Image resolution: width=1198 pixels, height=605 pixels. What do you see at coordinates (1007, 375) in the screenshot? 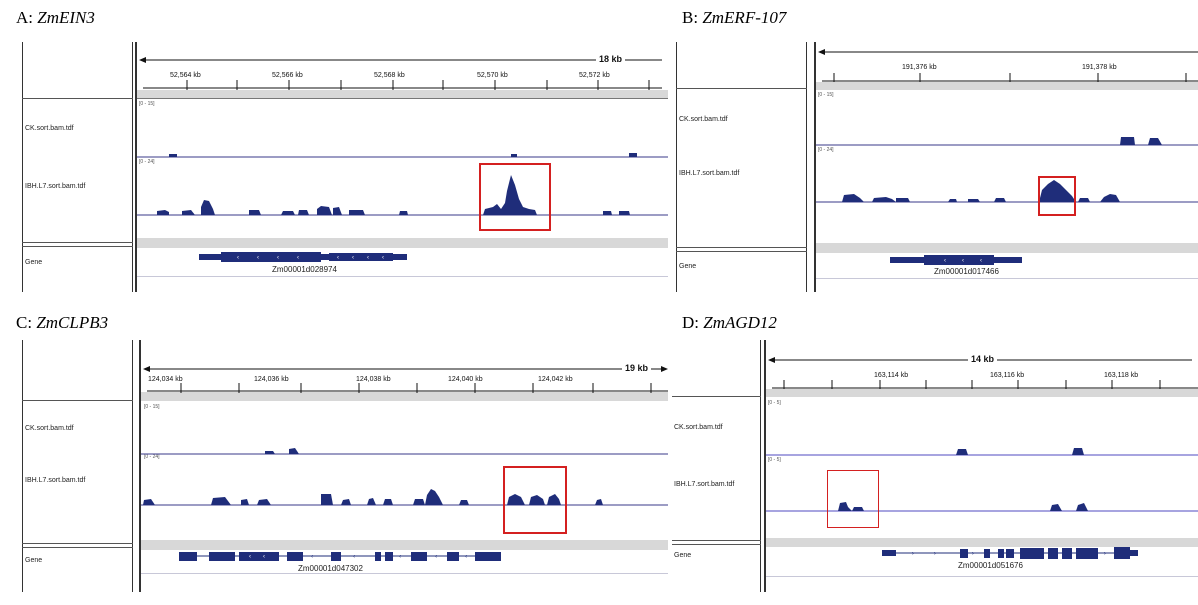
I see `tick-label: 163,116 kb` at bounding box center [1007, 375].